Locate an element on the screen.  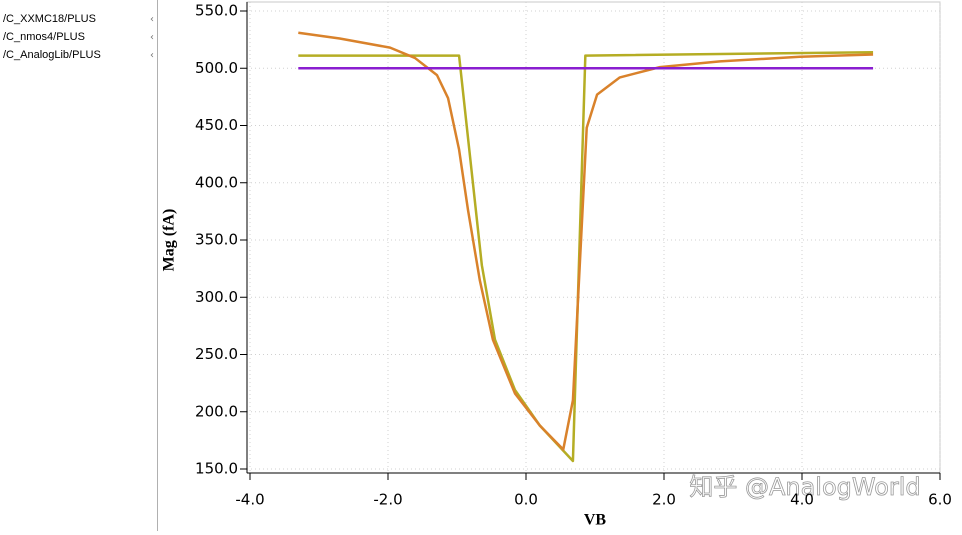
x-tick-label: -2.0 is located at coordinates (387, 500).